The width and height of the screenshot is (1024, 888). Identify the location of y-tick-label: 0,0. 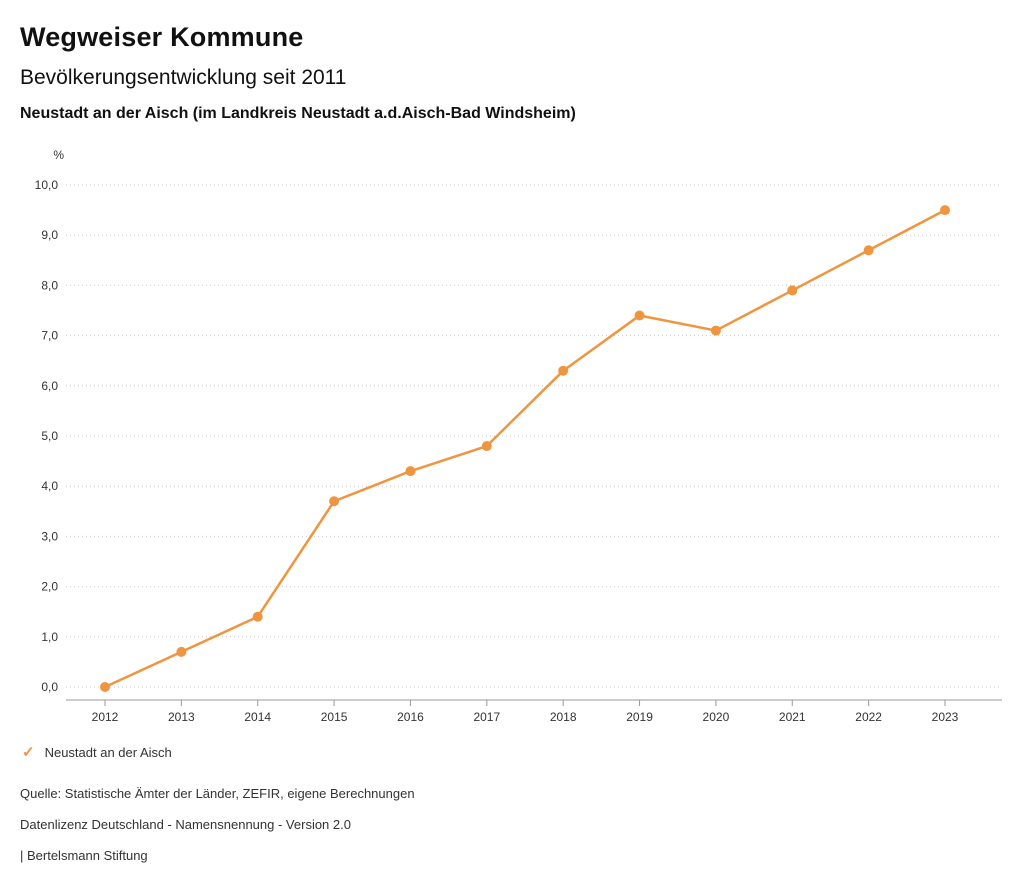
(49, 687).